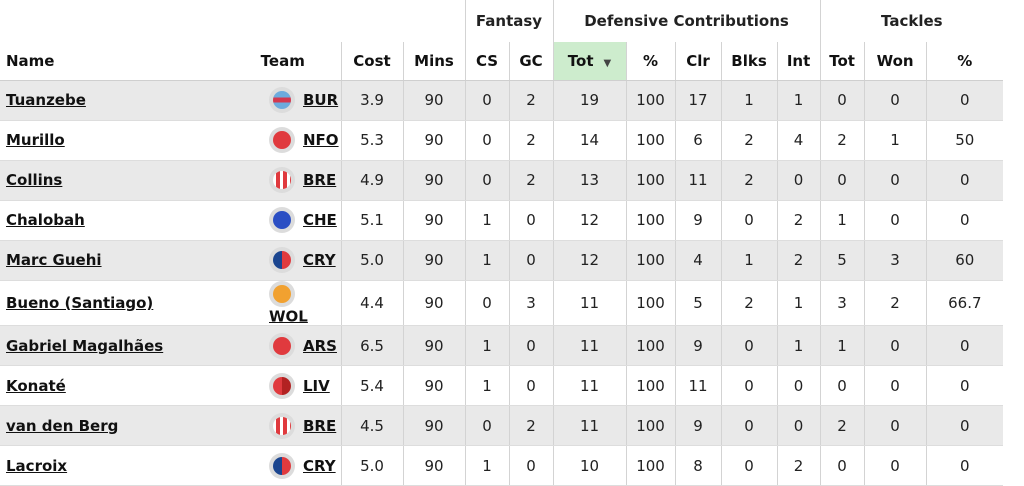 The image size is (1024, 486). What do you see at coordinates (486, 61) in the screenshot?
I see `col-header-cs: CS` at bounding box center [486, 61].